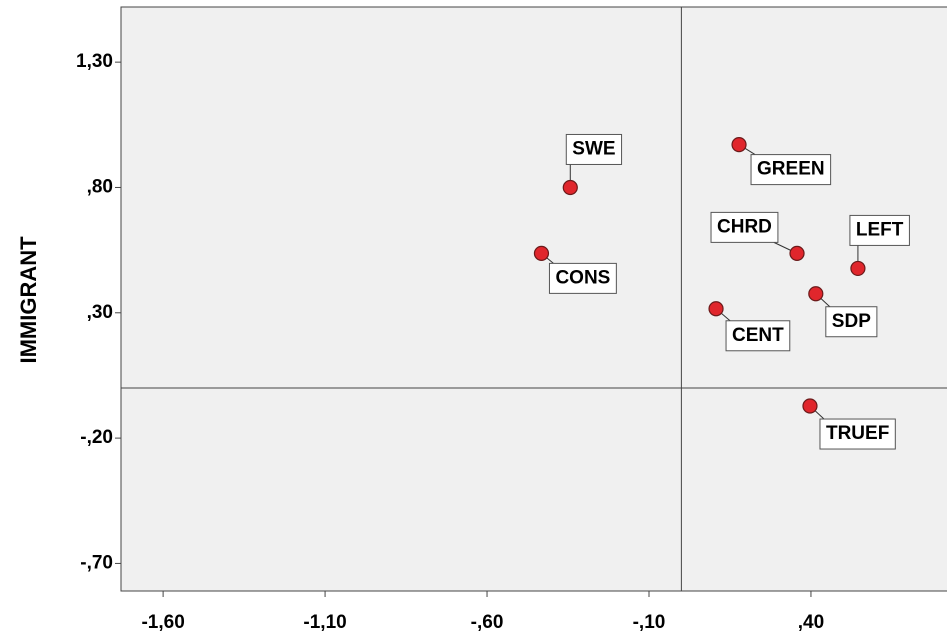 The width and height of the screenshot is (947, 642). I want to click on point-label: CONS, so click(582, 277).